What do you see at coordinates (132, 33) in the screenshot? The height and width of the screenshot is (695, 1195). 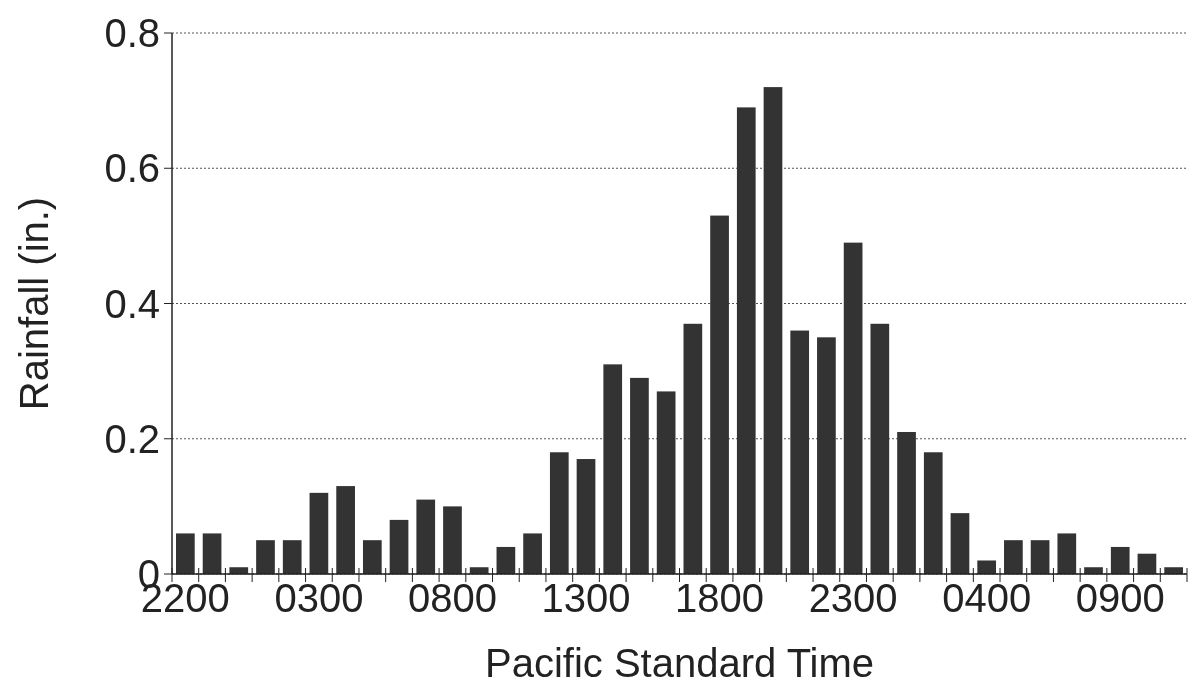 I see `y-tick-label: 0.8` at bounding box center [132, 33].